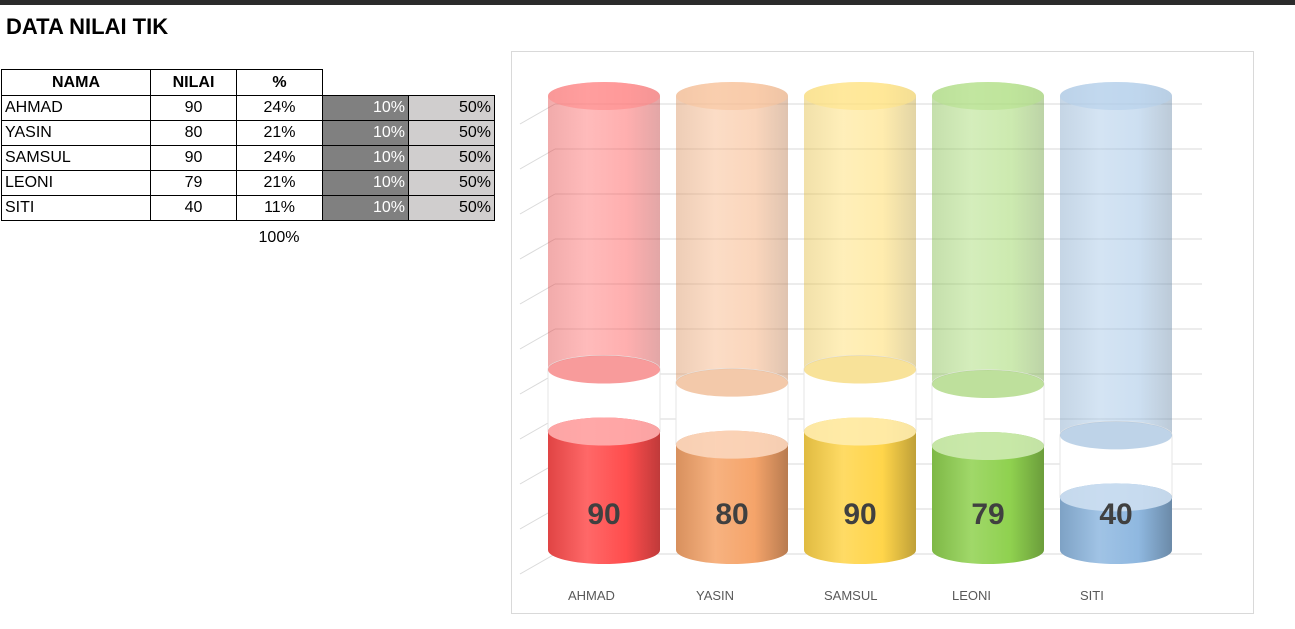 The image size is (1295, 629). What do you see at coordinates (537, 564) in the screenshot?
I see `gridline` at bounding box center [537, 564].